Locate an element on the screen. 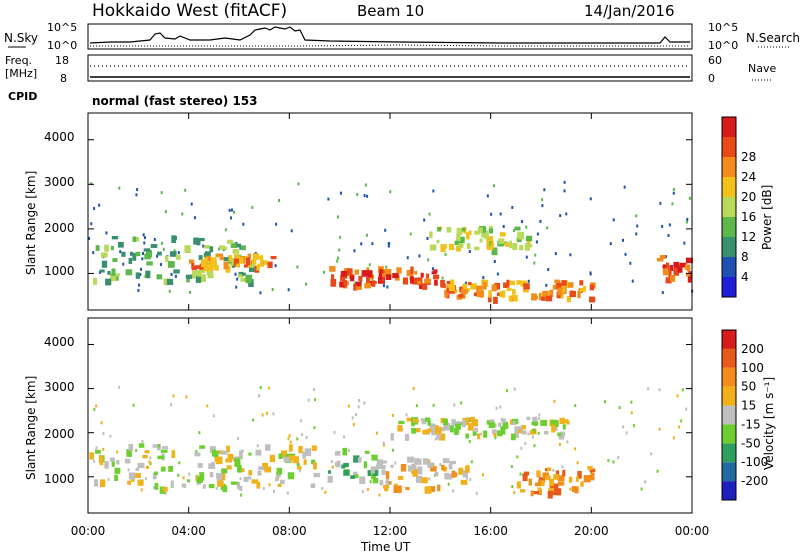 The height and width of the screenshot is (554, 800). velocity-ytick-2000: 2000 is located at coordinates (59, 434).